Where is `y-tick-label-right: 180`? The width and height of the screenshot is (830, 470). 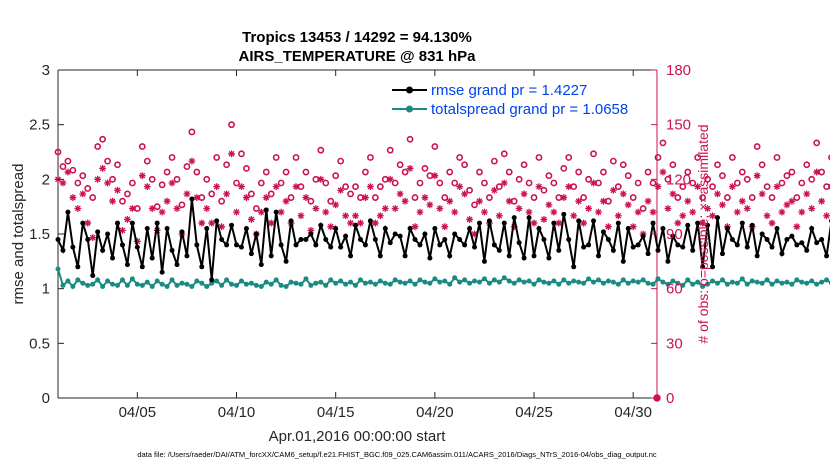 y-tick-label-right: 180 is located at coordinates (678, 70).